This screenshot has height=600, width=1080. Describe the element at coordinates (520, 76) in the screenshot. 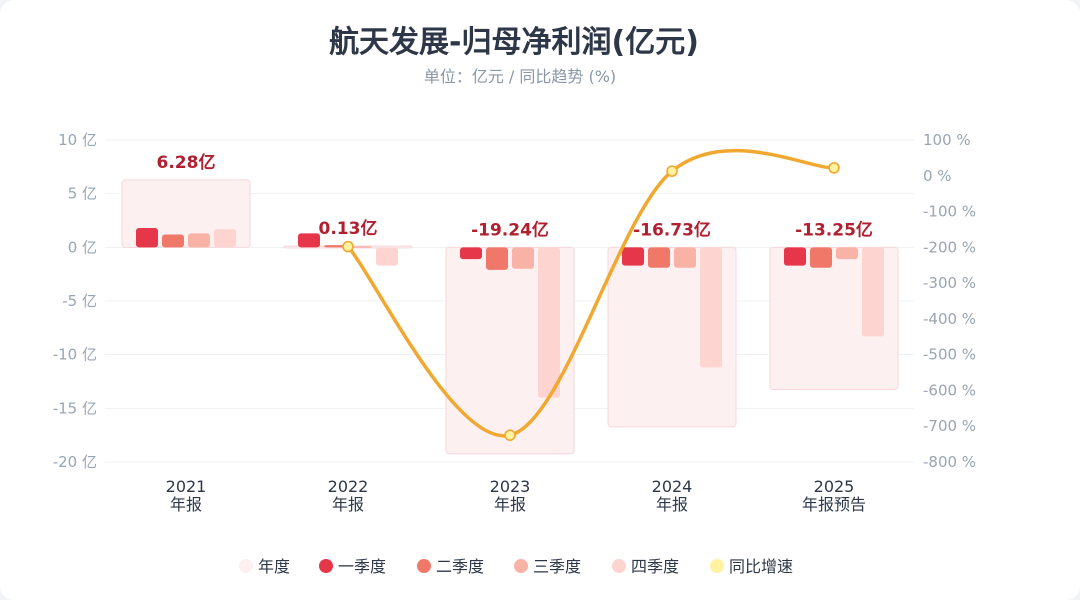

I see `chart-subtitle: 单位：亿元 / 同比趋势 (%)` at that location.